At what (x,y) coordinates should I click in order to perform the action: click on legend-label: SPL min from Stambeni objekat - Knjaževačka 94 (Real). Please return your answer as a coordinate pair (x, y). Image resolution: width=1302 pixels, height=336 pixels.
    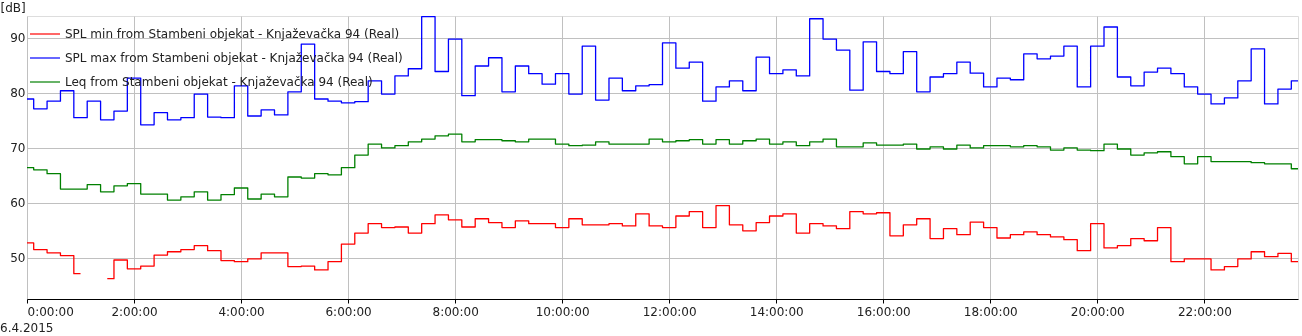
    Looking at the image, I should click on (232, 34).